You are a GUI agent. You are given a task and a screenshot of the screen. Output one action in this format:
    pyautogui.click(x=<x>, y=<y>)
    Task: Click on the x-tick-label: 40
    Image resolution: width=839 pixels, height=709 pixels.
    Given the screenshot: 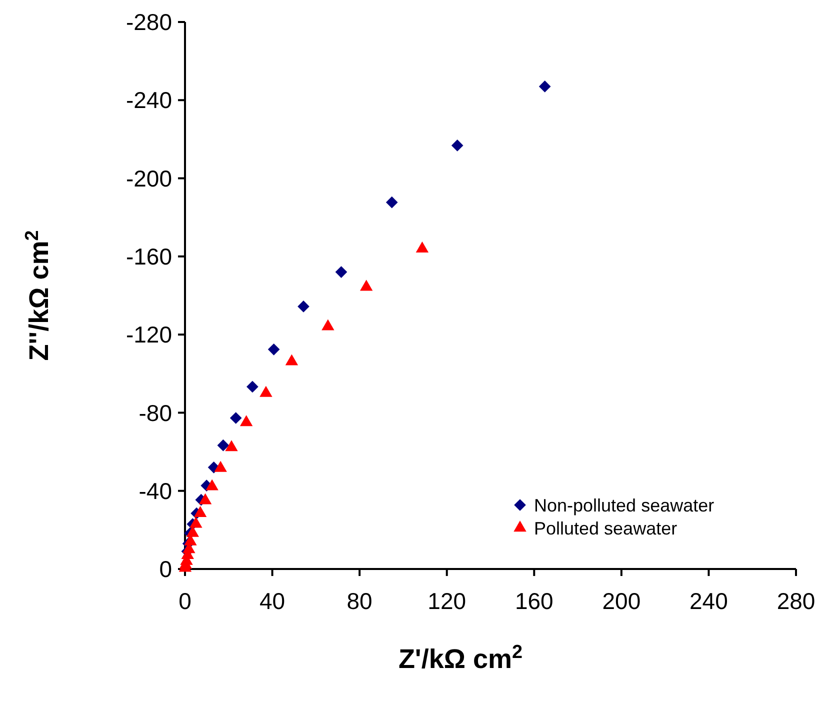 What is the action you would take?
    pyautogui.click(x=272, y=601)
    